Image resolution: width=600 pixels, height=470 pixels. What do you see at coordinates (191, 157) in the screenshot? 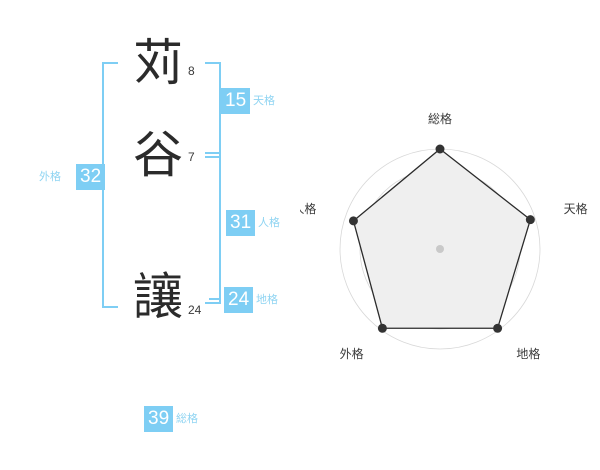
I see `stroke-count-2: 7` at bounding box center [191, 157].